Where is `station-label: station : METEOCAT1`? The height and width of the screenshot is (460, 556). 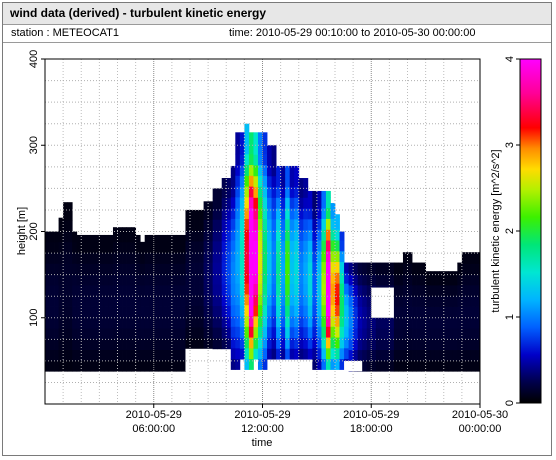 station-label: station : METEOCAT1 is located at coordinates (65, 33).